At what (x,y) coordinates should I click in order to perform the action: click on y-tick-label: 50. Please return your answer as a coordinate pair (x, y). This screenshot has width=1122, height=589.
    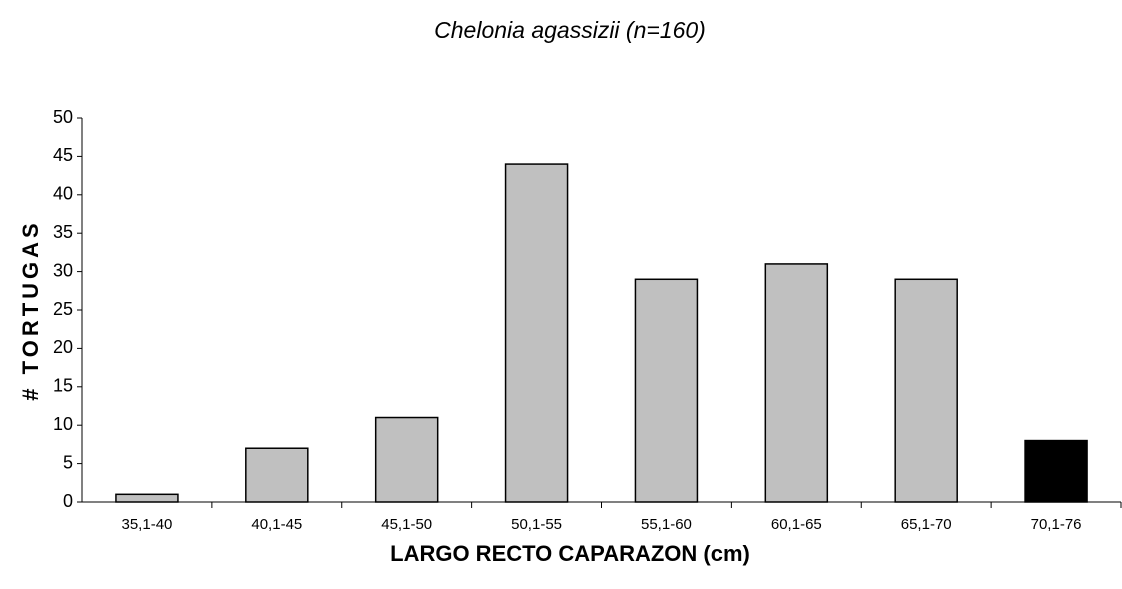
    Looking at the image, I should click on (63, 117).